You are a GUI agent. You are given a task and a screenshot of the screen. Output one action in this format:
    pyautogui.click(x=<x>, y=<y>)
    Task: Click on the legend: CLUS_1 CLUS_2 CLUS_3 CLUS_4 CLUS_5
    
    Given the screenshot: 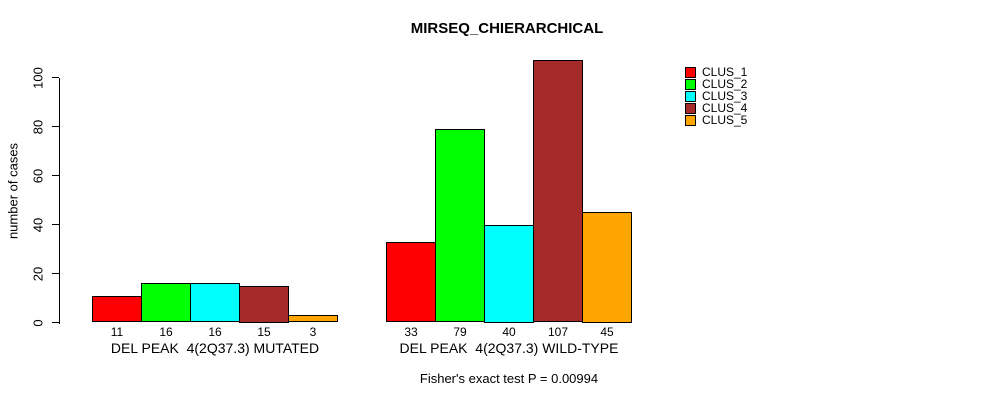 What is the action you would take?
    pyautogui.click(x=716, y=96)
    